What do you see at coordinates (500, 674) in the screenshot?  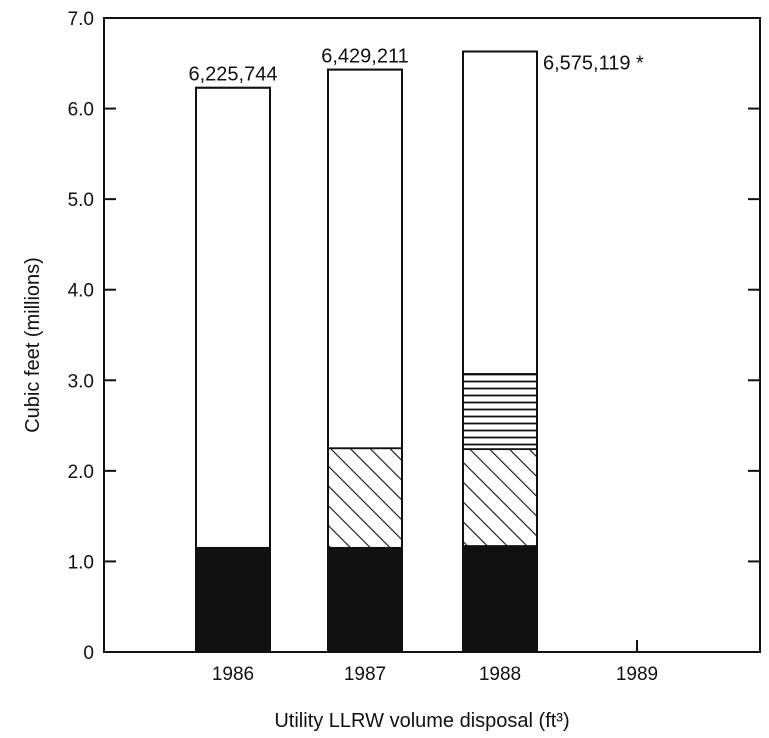 I see `x-tick-label: 1988` at bounding box center [500, 674].